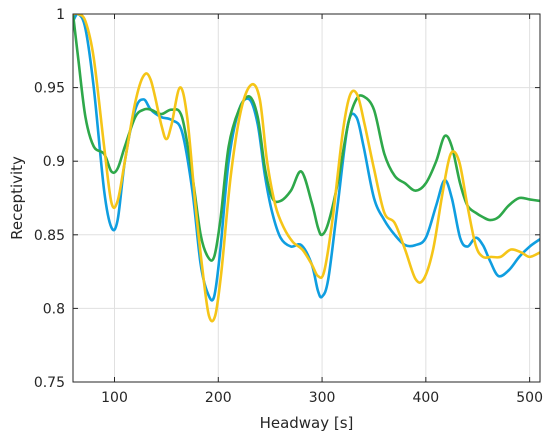 This screenshot has width=550, height=437. What do you see at coordinates (49, 236) in the screenshot?
I see `y-tick-label: 0.85` at bounding box center [49, 236].